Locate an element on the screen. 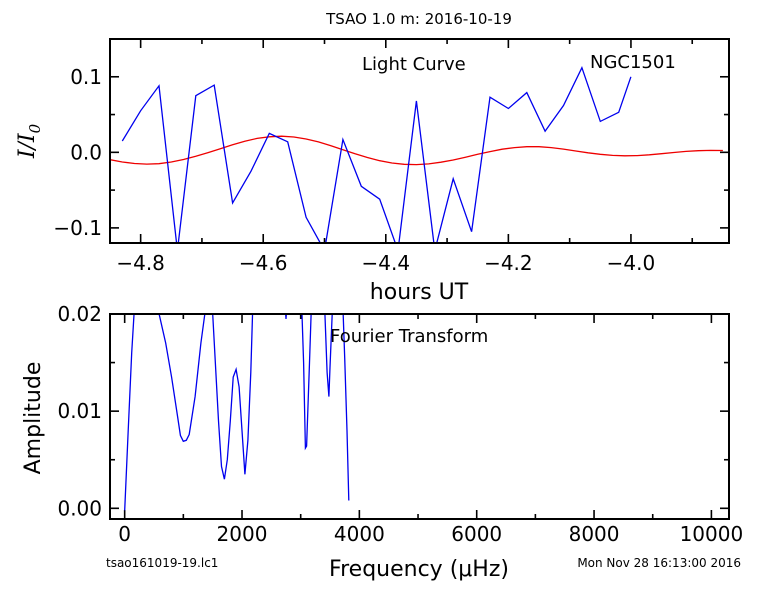  fourier-transform-annotation: Fourier Transform is located at coordinates (409, 336).